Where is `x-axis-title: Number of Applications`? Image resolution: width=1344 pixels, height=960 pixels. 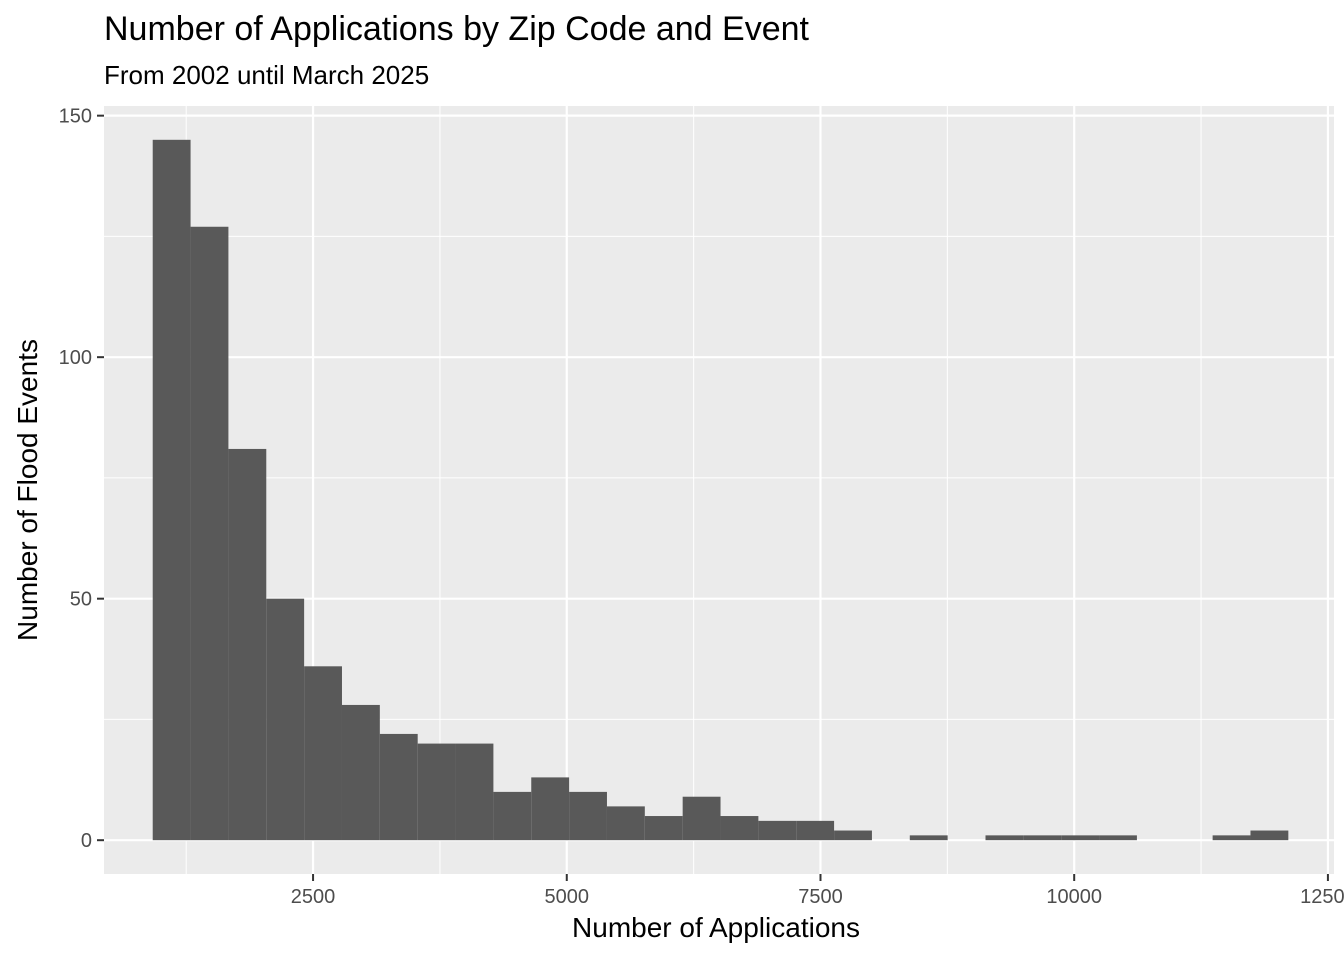
x-axis-title: Number of Applications is located at coordinates (716, 927).